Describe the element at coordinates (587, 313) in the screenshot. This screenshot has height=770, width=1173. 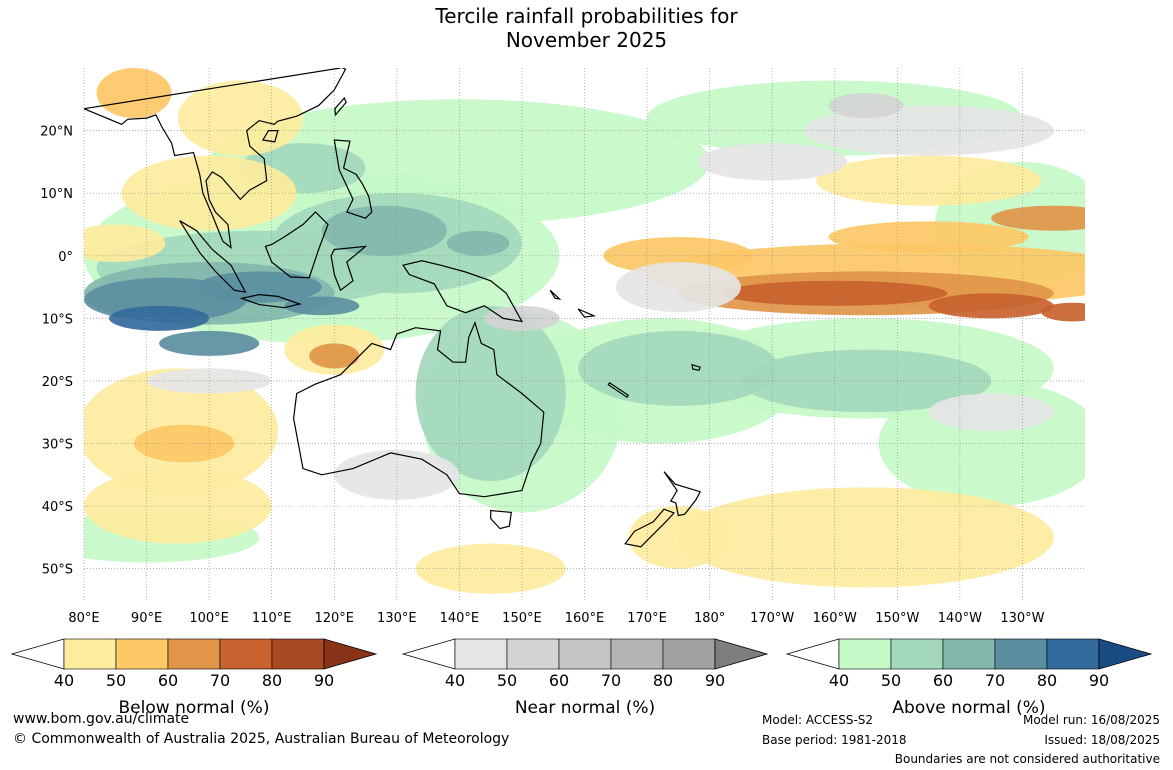
I see `solomon-coast` at that location.